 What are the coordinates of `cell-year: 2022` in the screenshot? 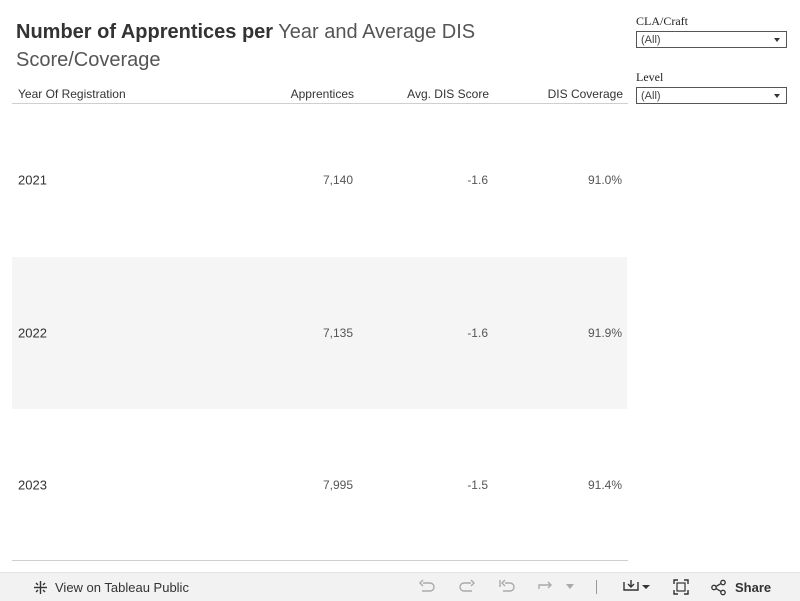 It's located at (32, 333).